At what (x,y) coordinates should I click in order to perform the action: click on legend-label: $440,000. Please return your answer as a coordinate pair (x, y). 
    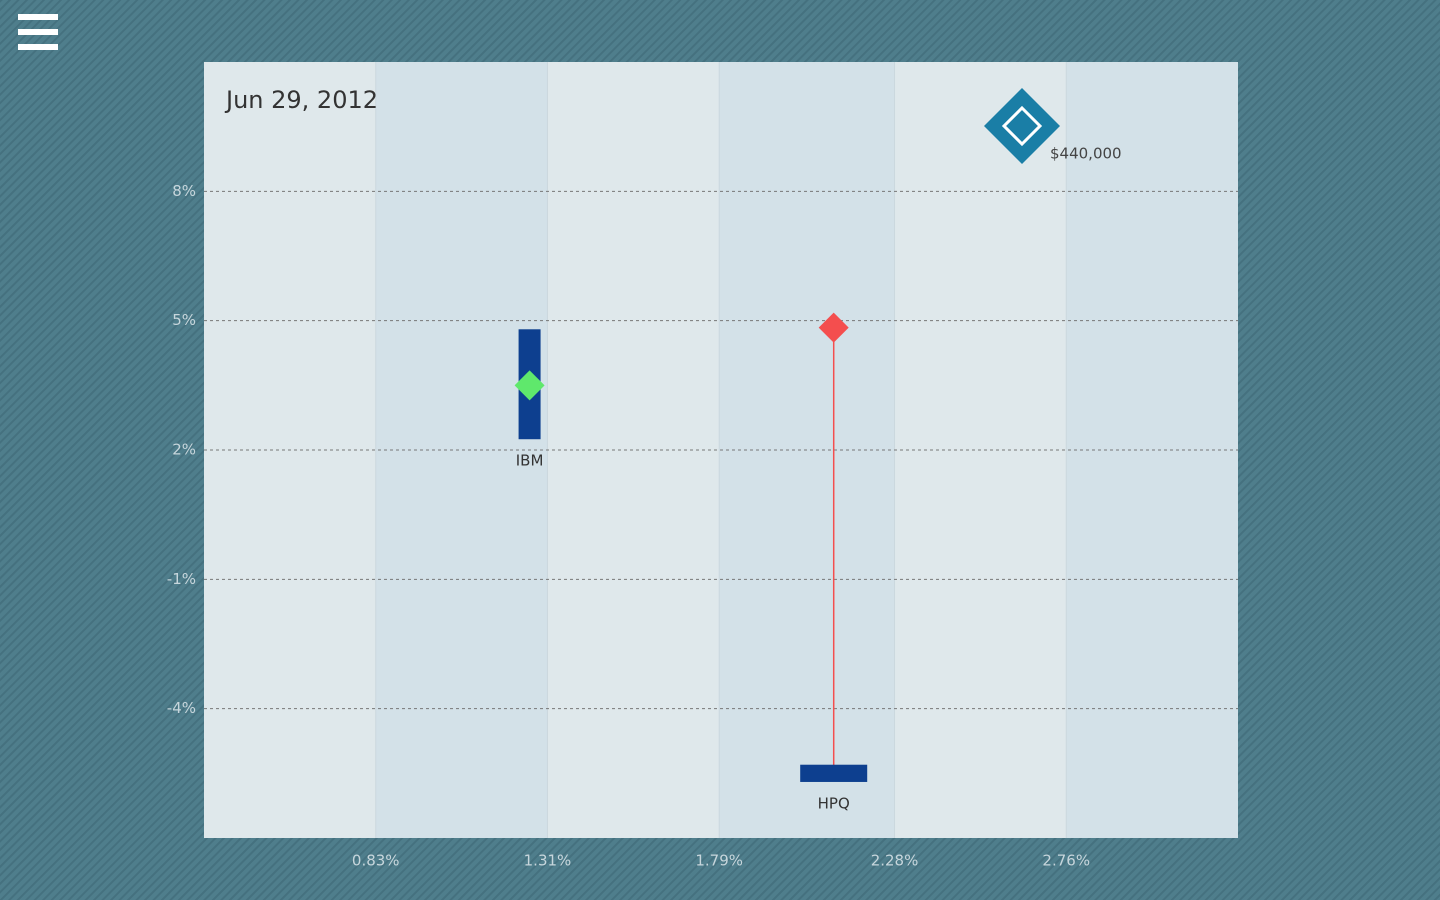
    Looking at the image, I should click on (1086, 154).